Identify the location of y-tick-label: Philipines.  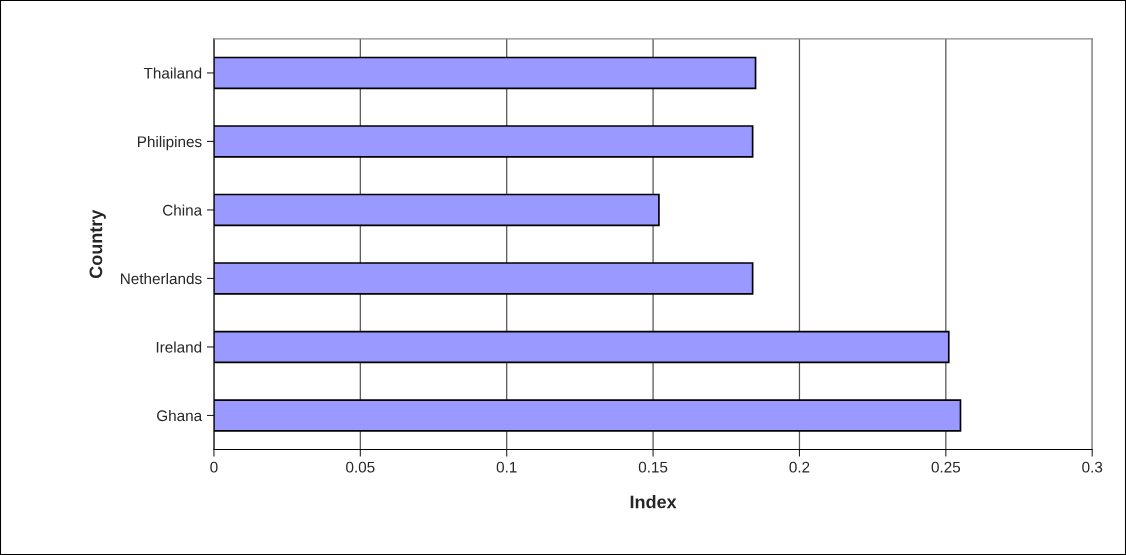
(170, 143).